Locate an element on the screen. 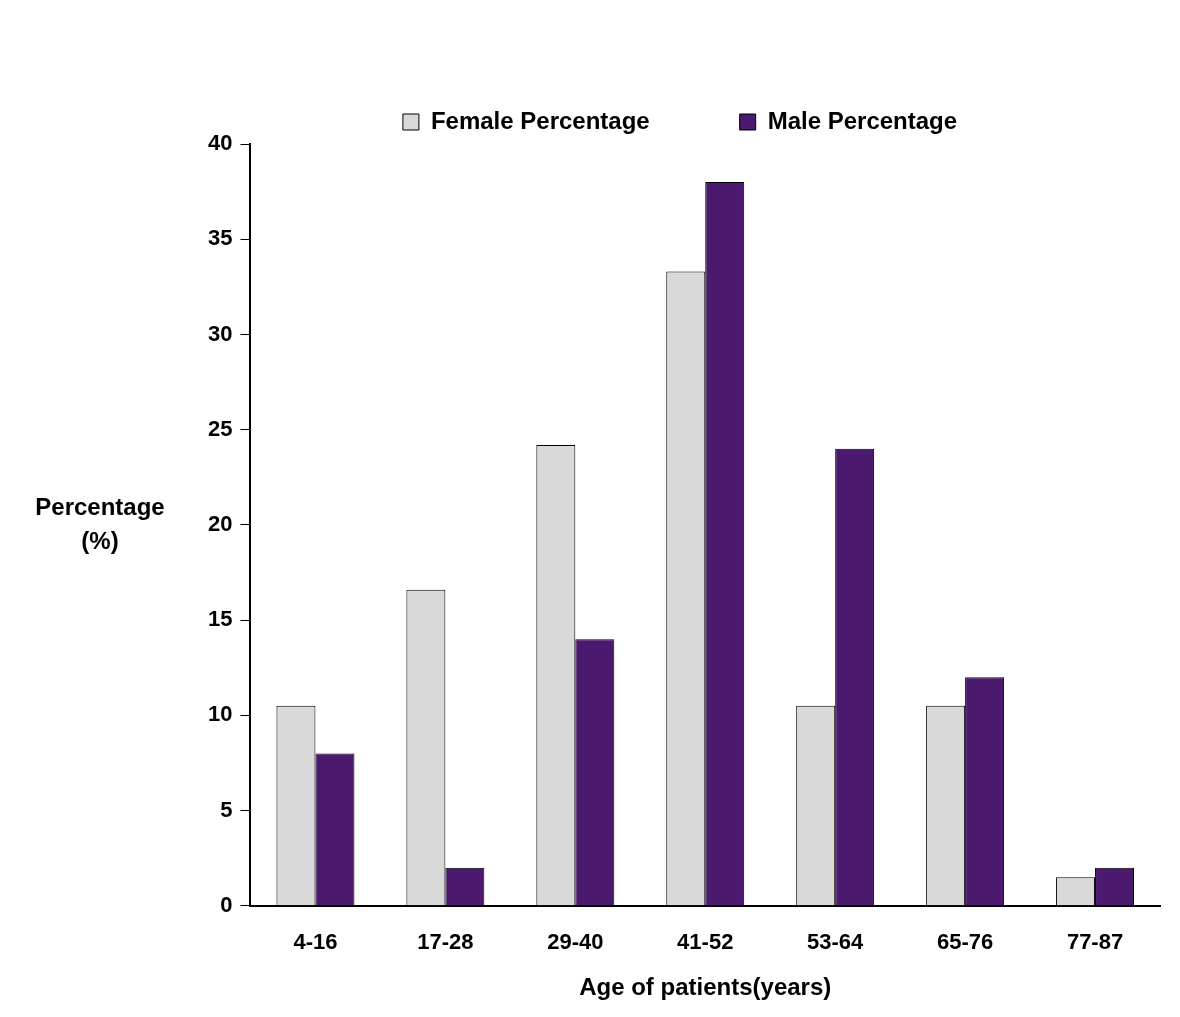  y-tick-label: 25 is located at coordinates (220, 428).